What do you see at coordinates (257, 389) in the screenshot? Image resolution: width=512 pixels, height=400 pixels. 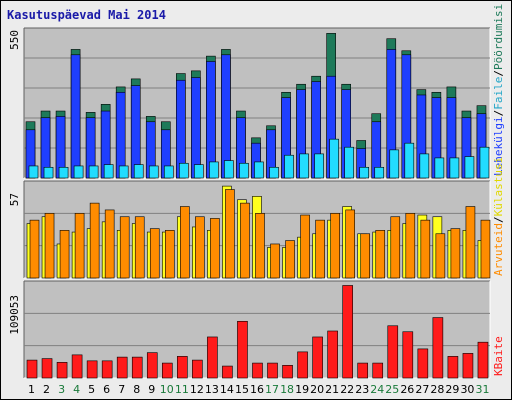 I see `day-label: 16` at bounding box center [257, 389].